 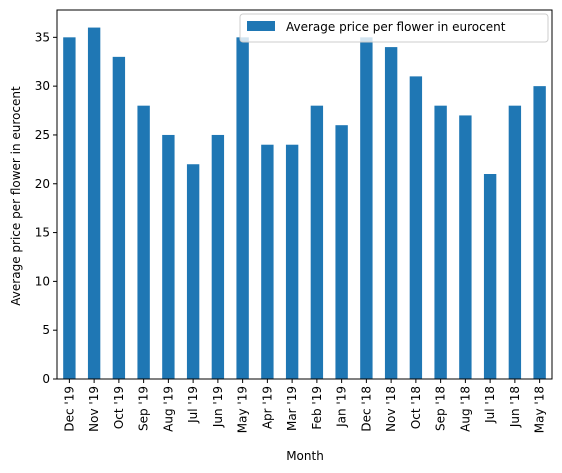 I want to click on x-tick-label: Dec '19, so click(x=69, y=409).